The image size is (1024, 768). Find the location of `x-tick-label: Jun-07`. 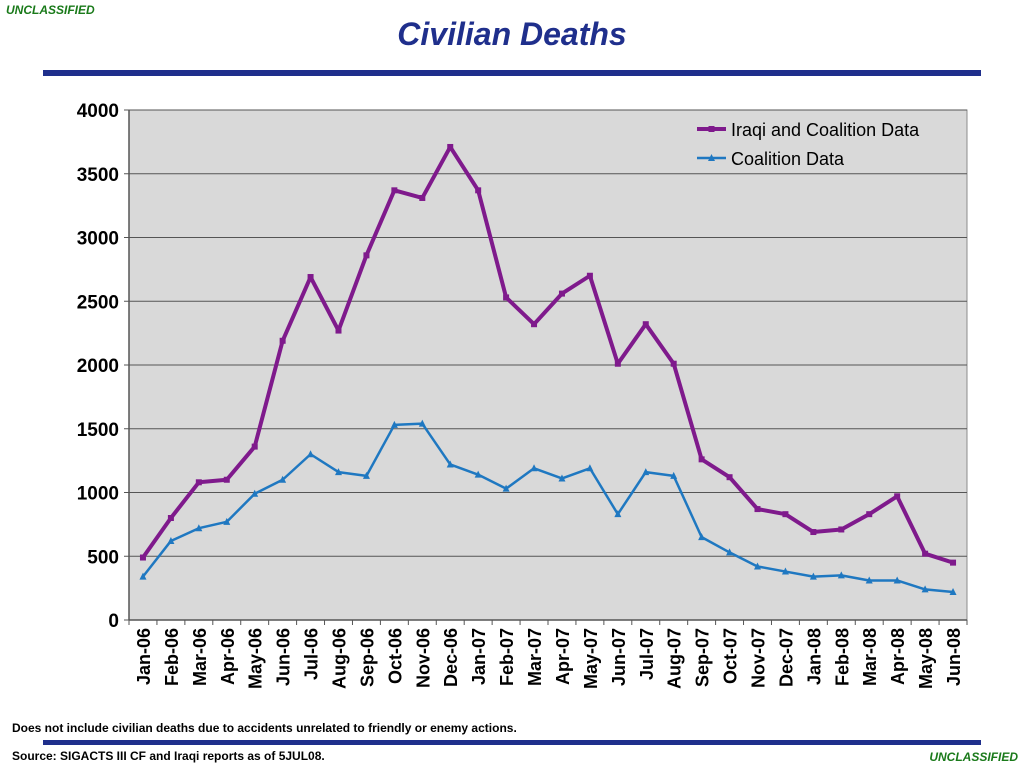

x-tick-label: Jun-07 is located at coordinates (619, 657).